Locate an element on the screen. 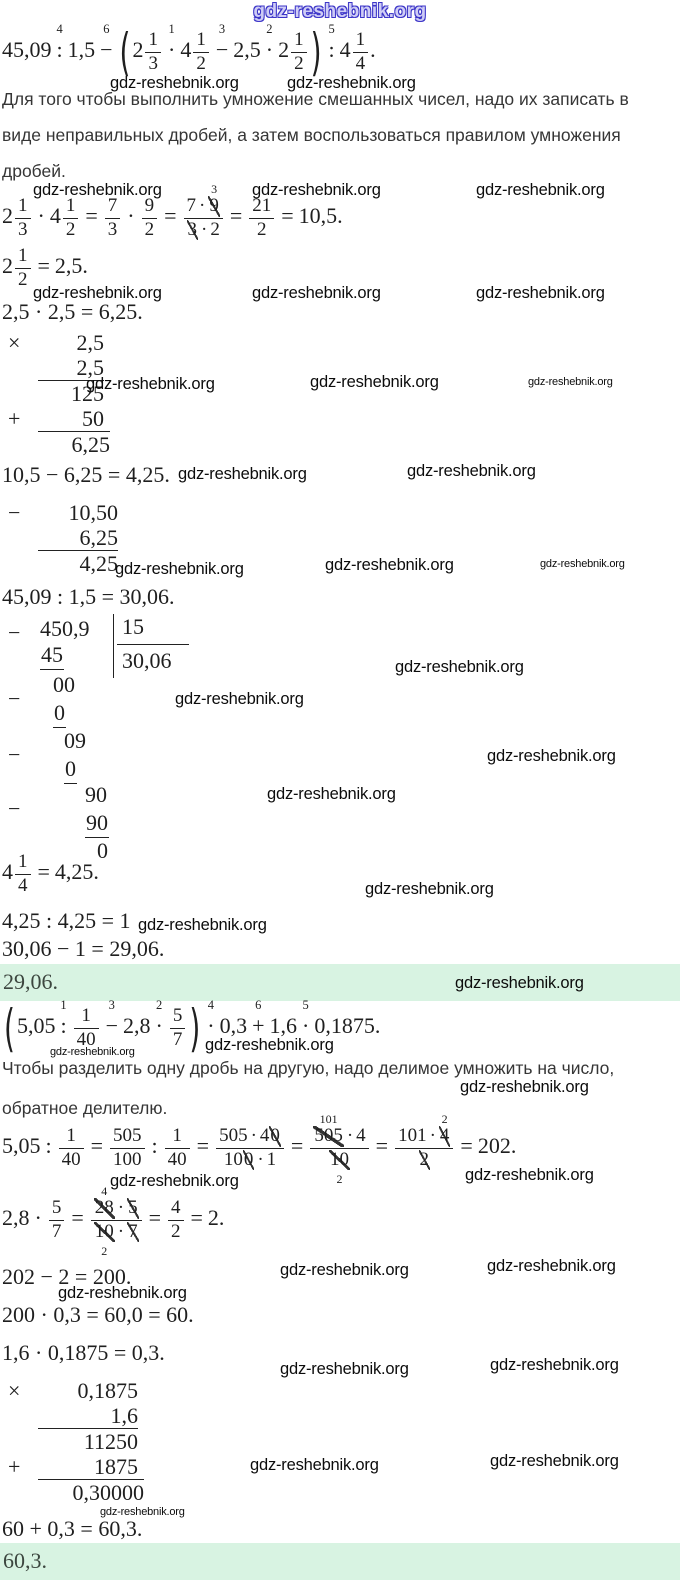 The height and width of the screenshot is (1582, 680). numerator: 7 · 3 9 is located at coordinates (203, 201).